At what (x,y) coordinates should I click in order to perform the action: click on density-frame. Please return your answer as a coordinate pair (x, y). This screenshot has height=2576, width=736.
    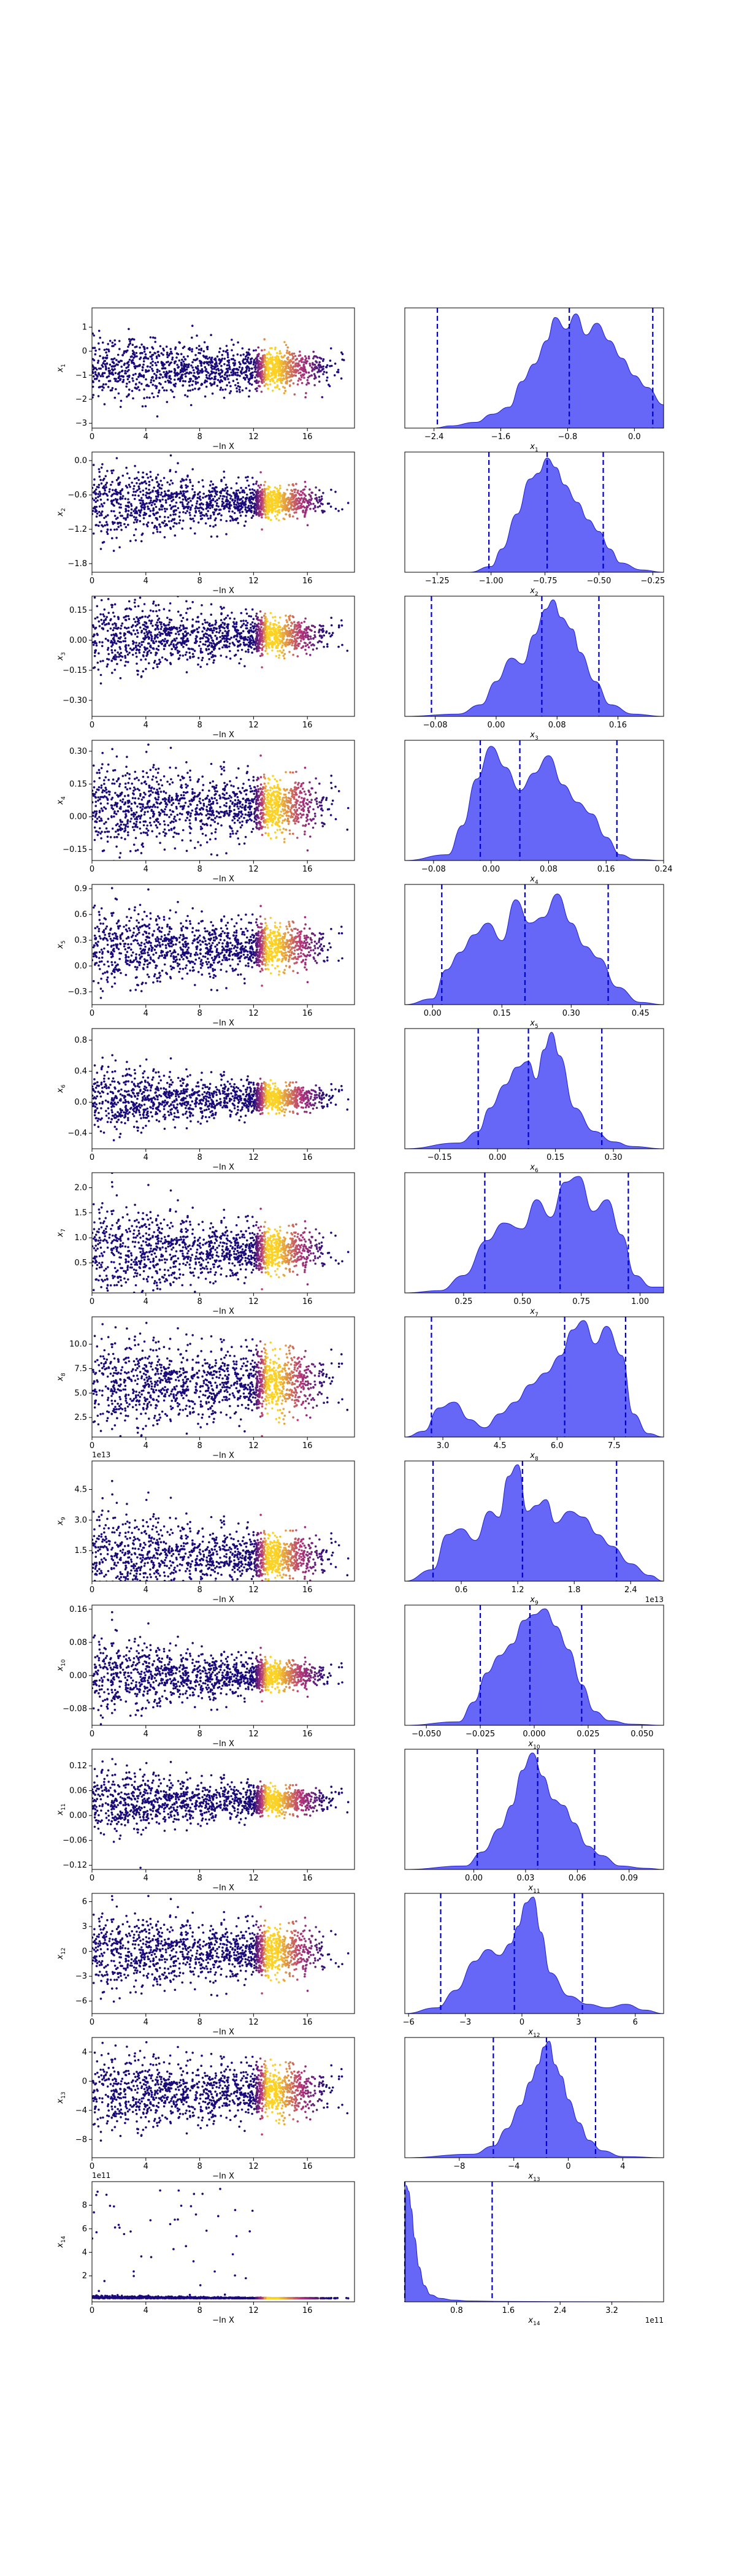
    Looking at the image, I should click on (534, 368).